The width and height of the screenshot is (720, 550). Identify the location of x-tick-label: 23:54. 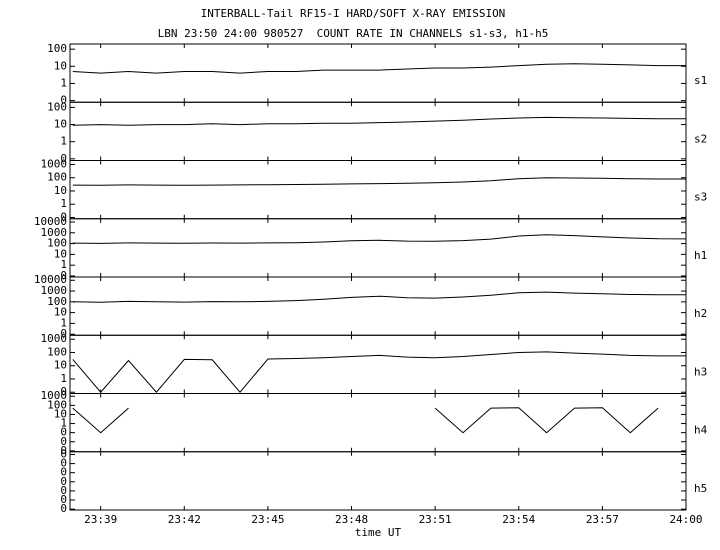
(518, 519).